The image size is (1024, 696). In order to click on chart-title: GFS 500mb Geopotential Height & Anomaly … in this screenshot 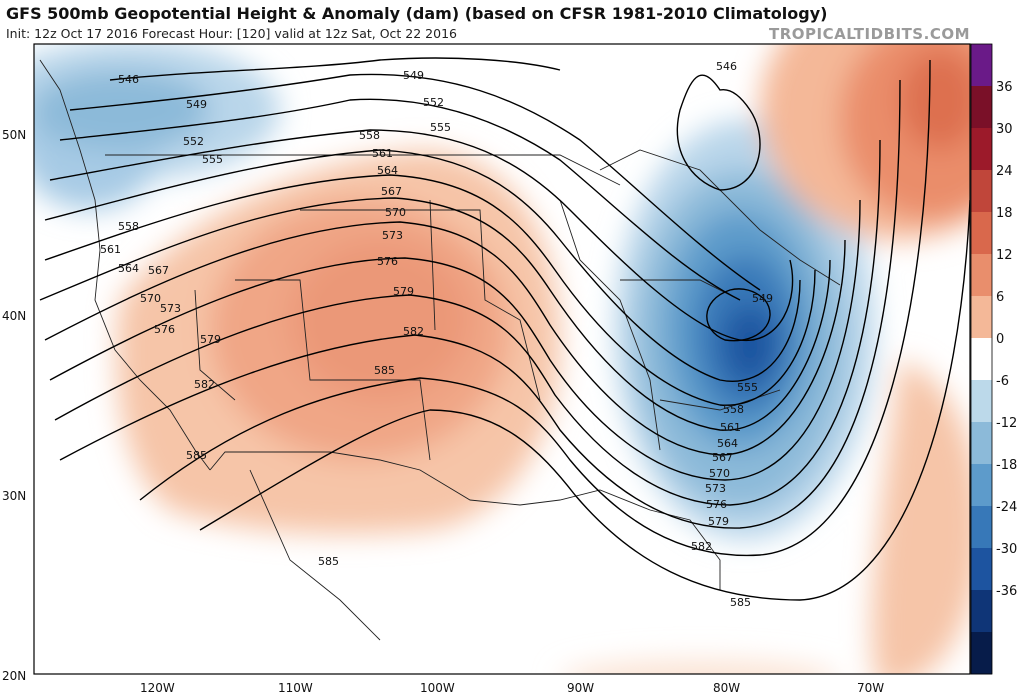, I will do `click(417, 13)`.